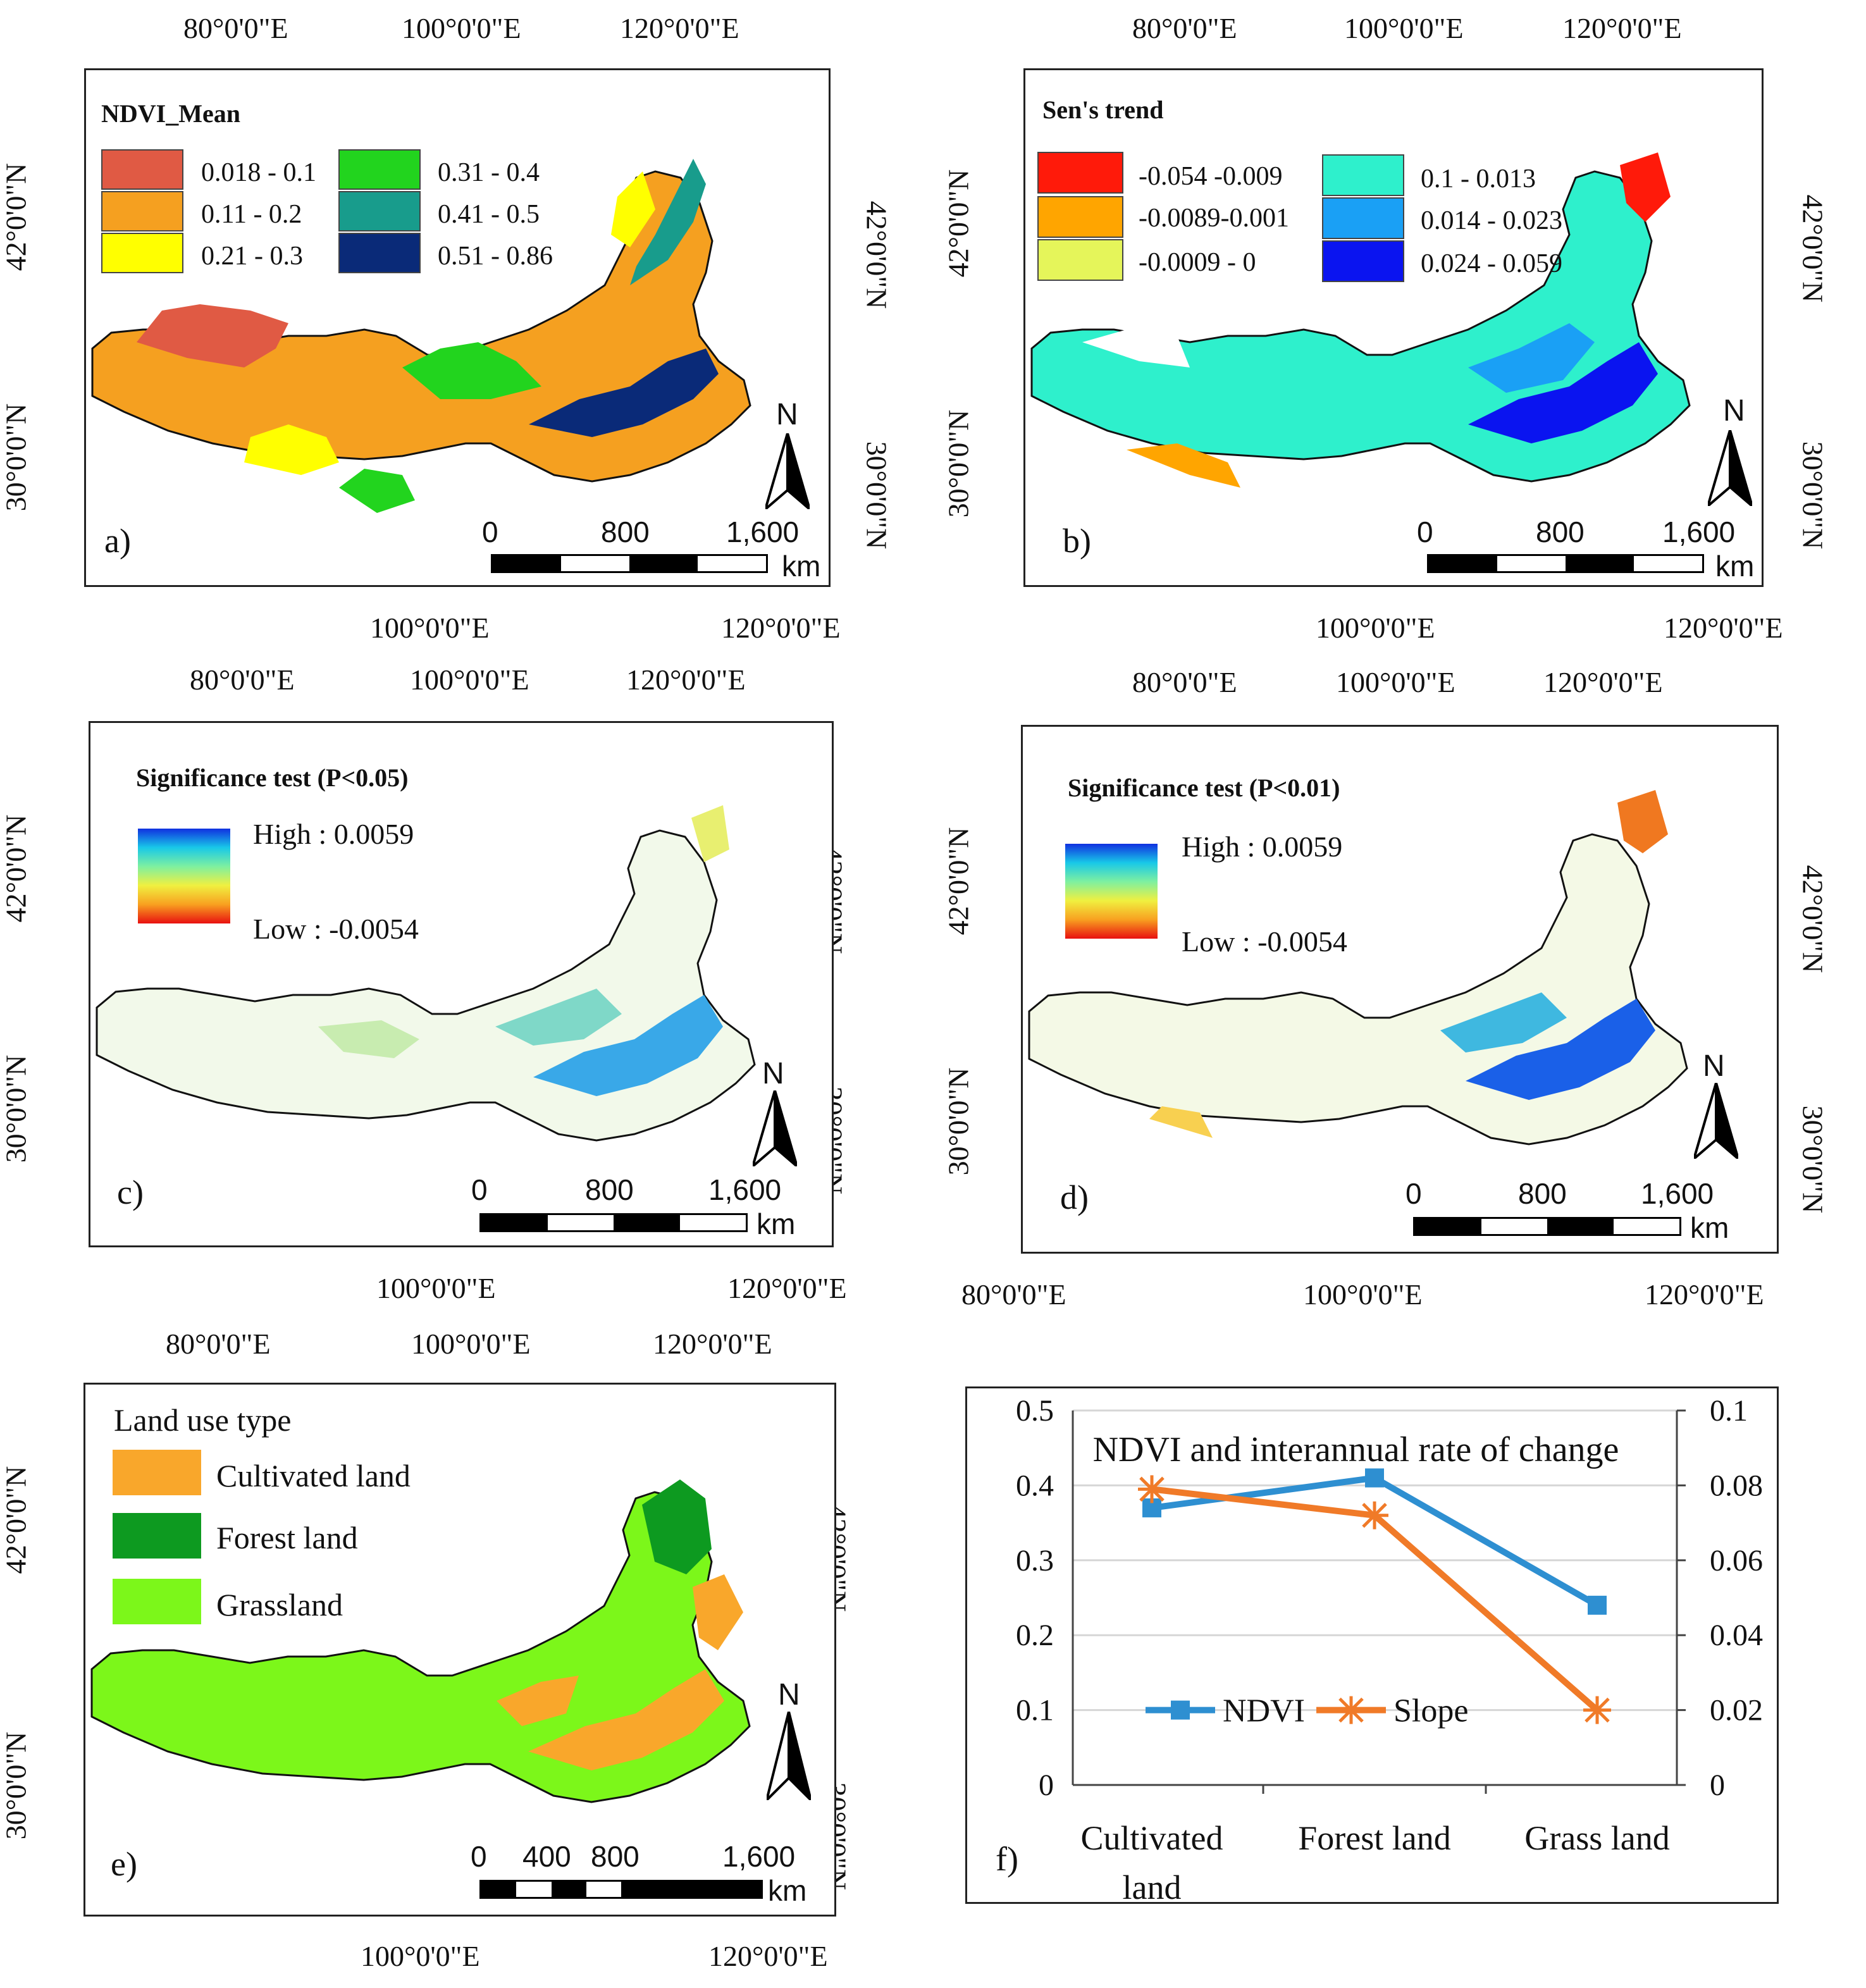  I want to click on legend-title: Significance test (P<0.05), so click(272, 777).